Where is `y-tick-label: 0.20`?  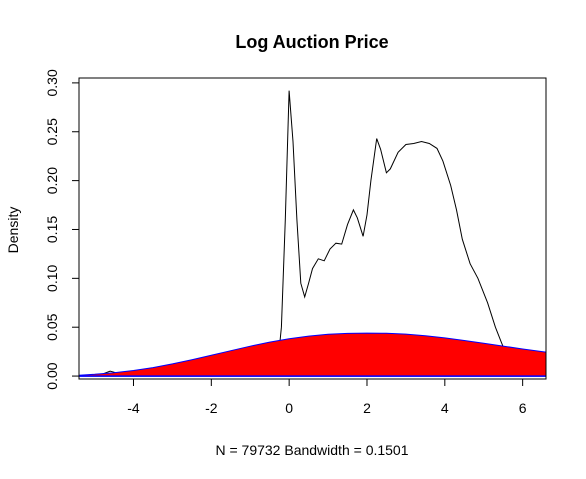 y-tick-label: 0.20 is located at coordinates (52, 180).